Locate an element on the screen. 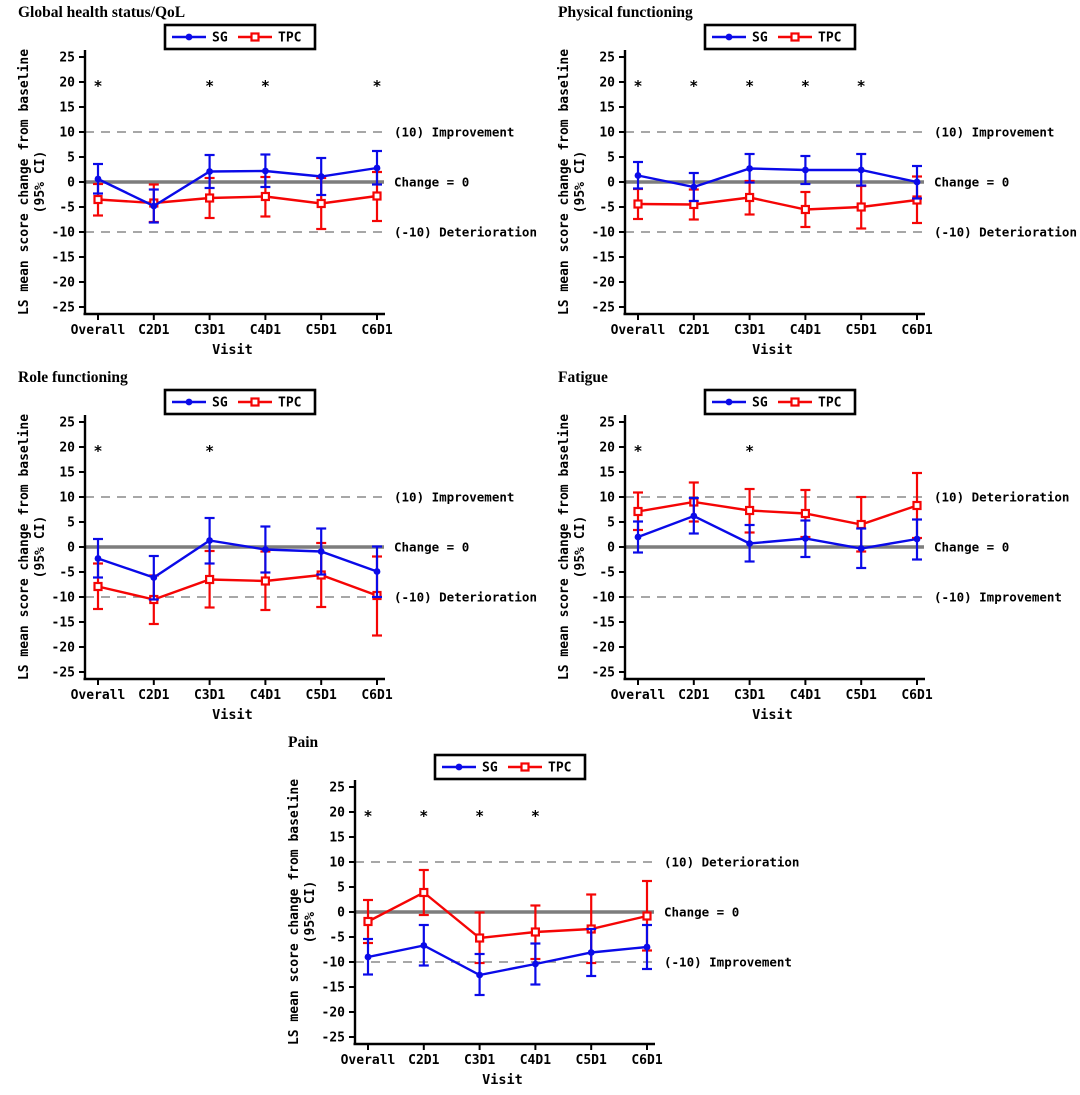  panel-title: Global health status/QoL is located at coordinates (102, 12).